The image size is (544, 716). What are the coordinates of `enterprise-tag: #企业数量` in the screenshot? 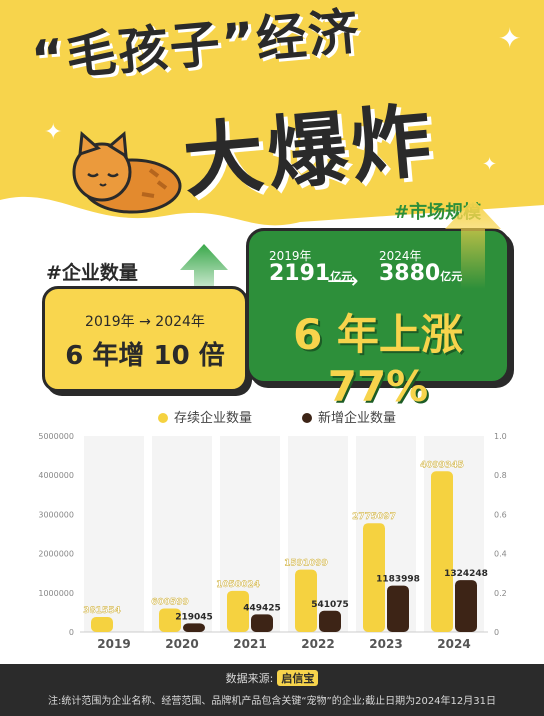 It's located at (92, 273).